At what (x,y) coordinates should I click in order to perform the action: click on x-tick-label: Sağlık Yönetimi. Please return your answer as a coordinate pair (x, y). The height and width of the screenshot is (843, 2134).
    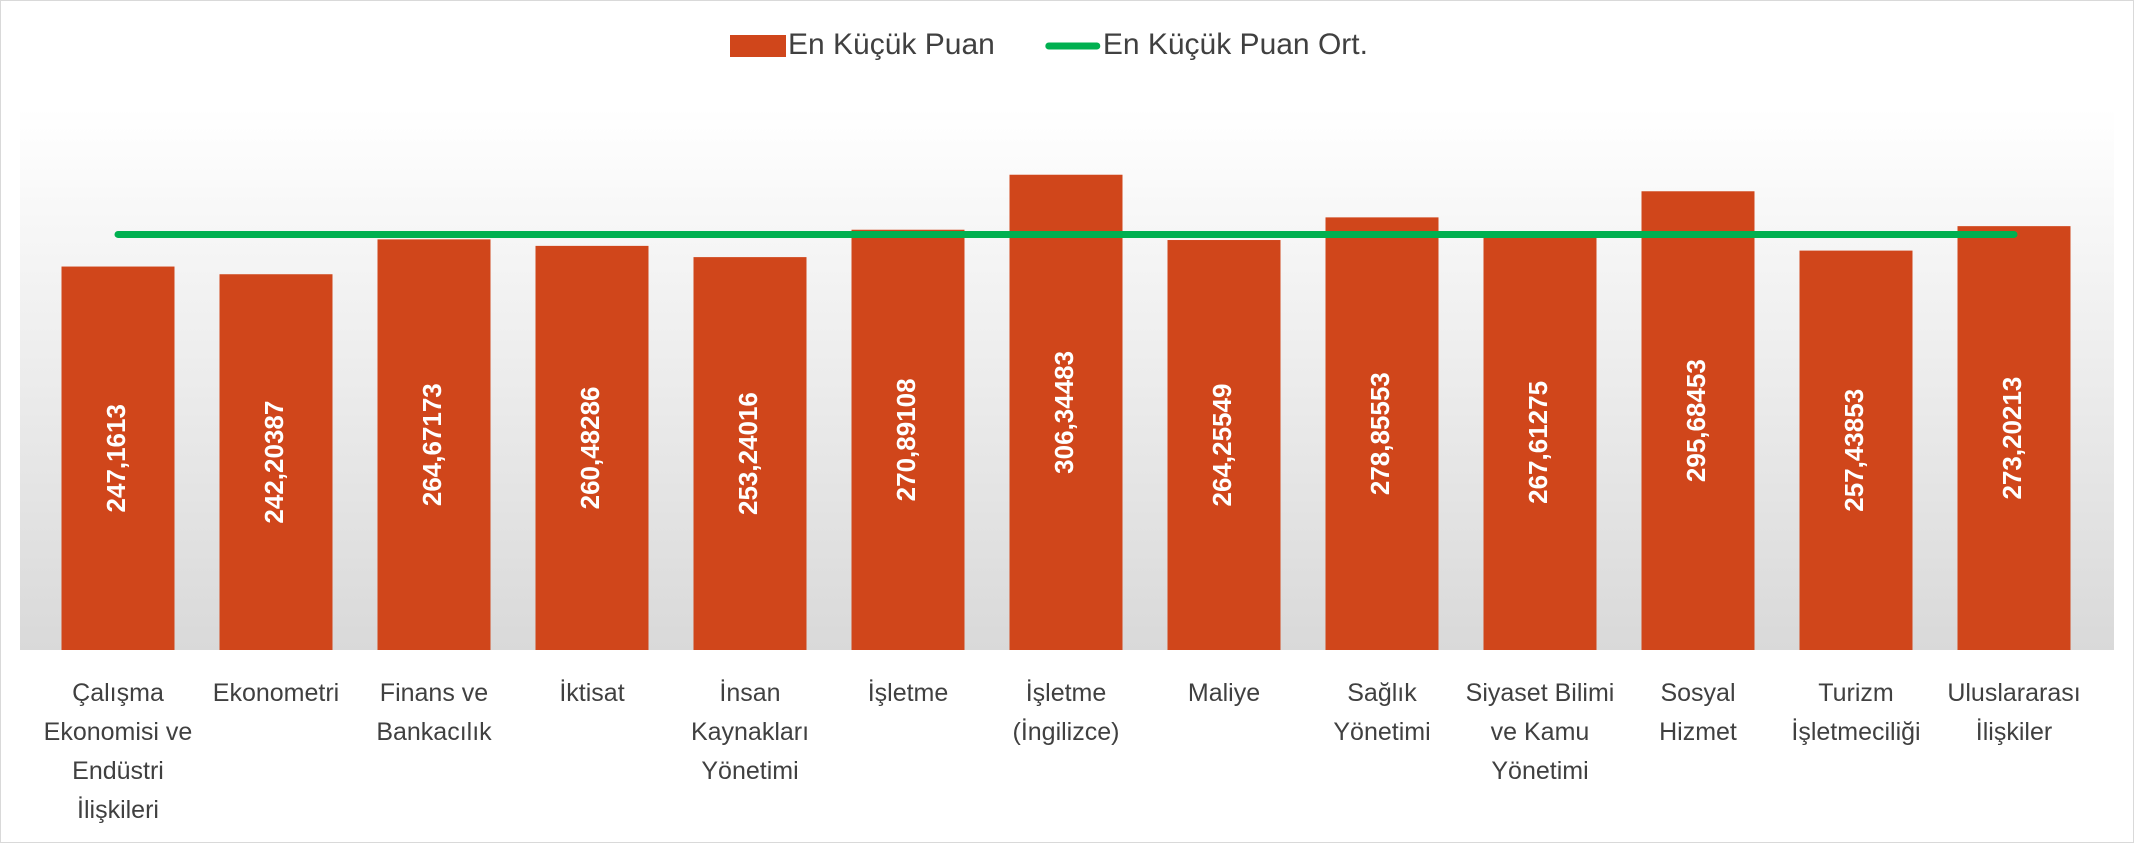
    Looking at the image, I should click on (1382, 712).